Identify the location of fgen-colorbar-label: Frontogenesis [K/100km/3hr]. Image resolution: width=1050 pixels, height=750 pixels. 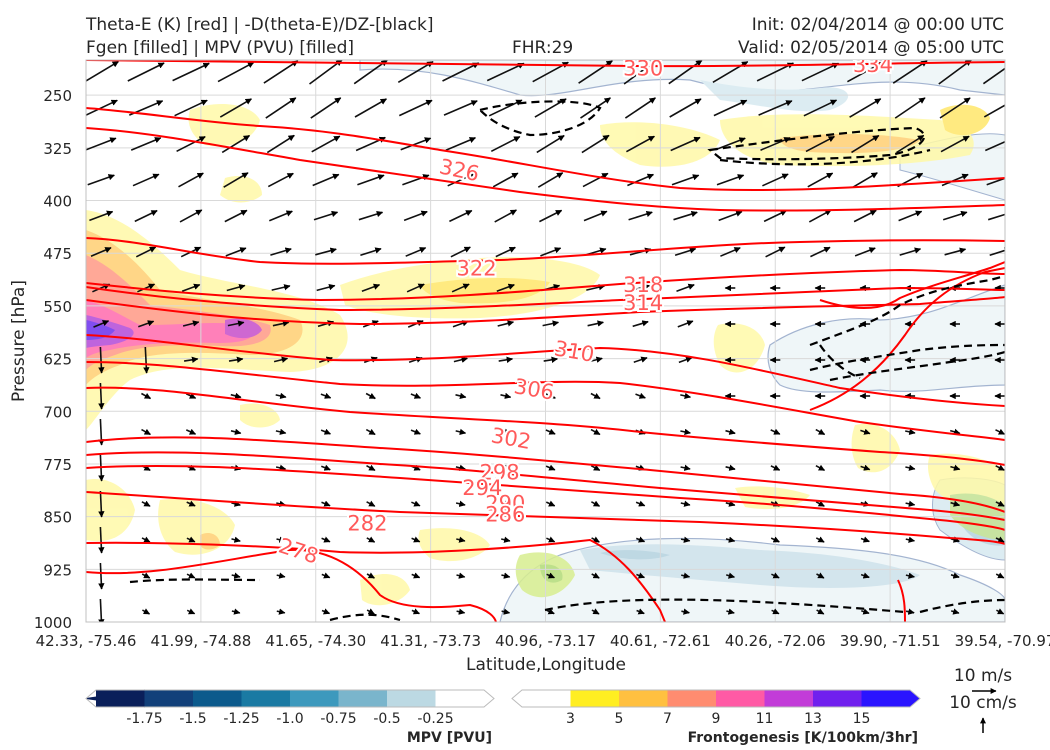
(803, 738).